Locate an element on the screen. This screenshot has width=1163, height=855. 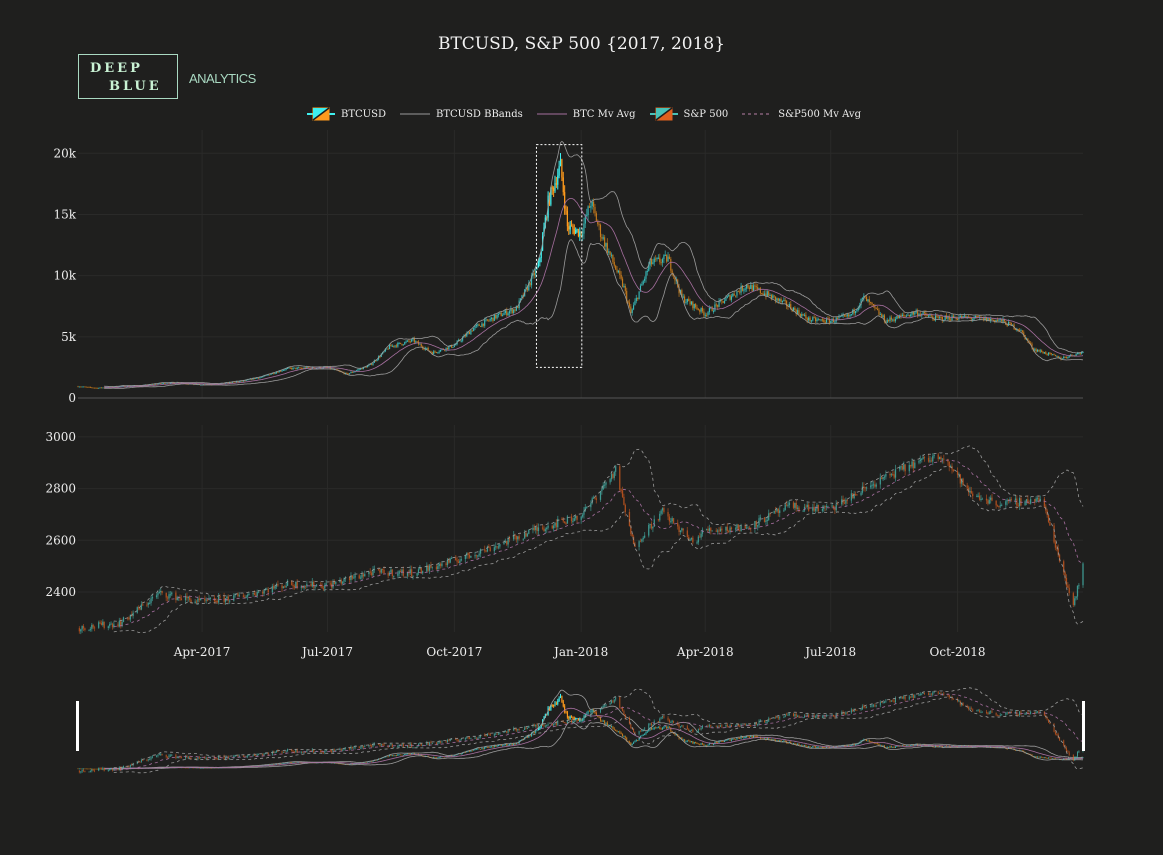
legend-label: BTC Mv Avg is located at coordinates (604, 114).